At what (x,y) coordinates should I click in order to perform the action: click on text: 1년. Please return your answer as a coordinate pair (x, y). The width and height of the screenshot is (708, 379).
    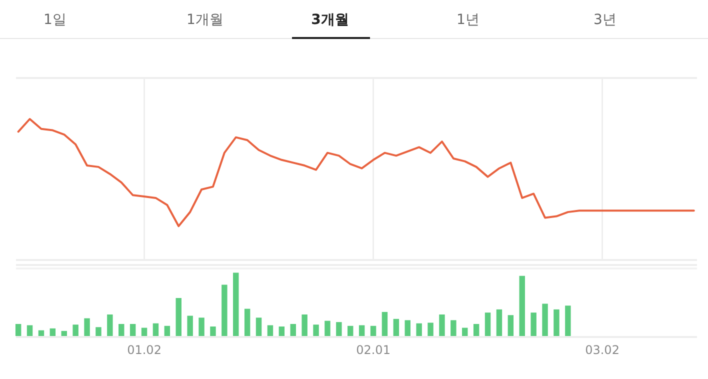
    Looking at the image, I should click on (468, 20).